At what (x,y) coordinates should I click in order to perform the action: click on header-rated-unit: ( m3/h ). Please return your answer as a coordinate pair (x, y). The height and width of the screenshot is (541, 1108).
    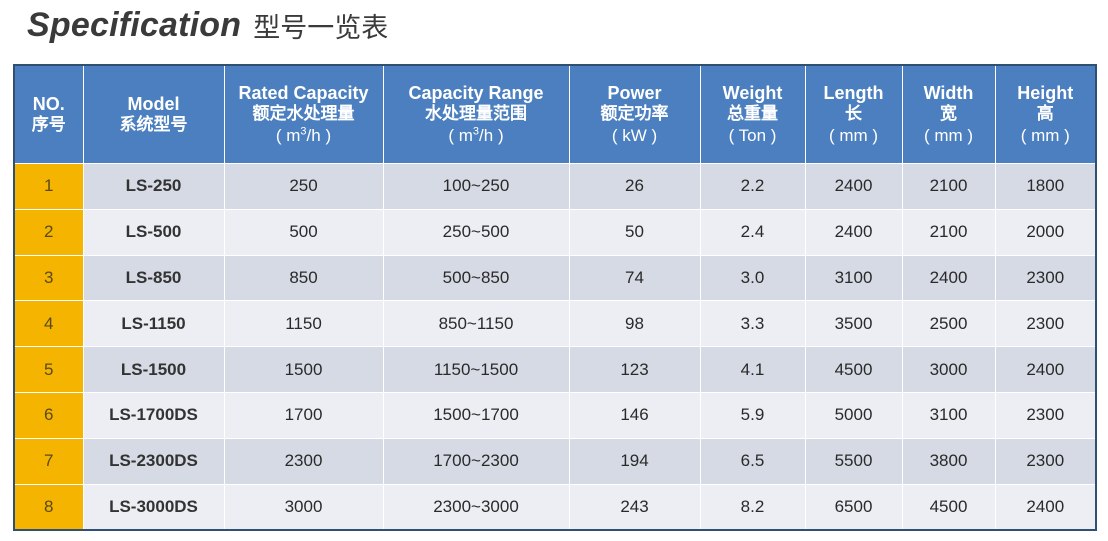
    Looking at the image, I should click on (304, 135).